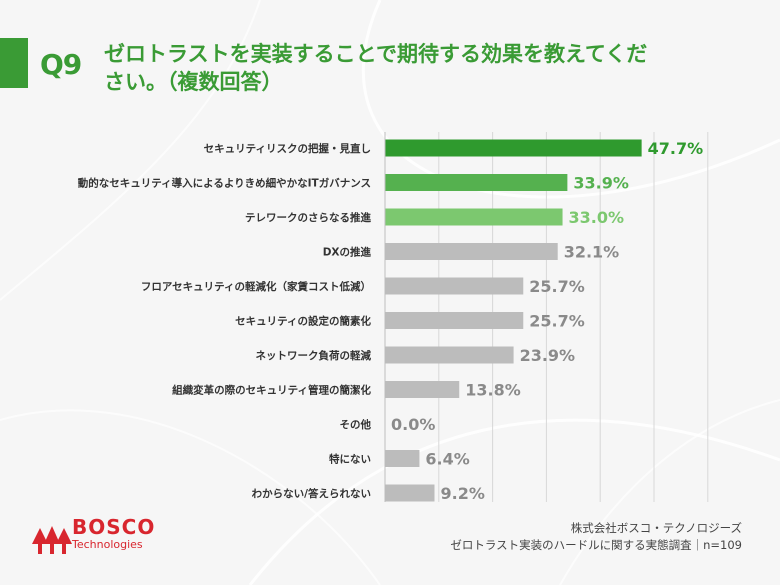 The width and height of the screenshot is (780, 585). What do you see at coordinates (308, 217) in the screenshot?
I see `category-label: テレワークのさらなる推進` at bounding box center [308, 217].